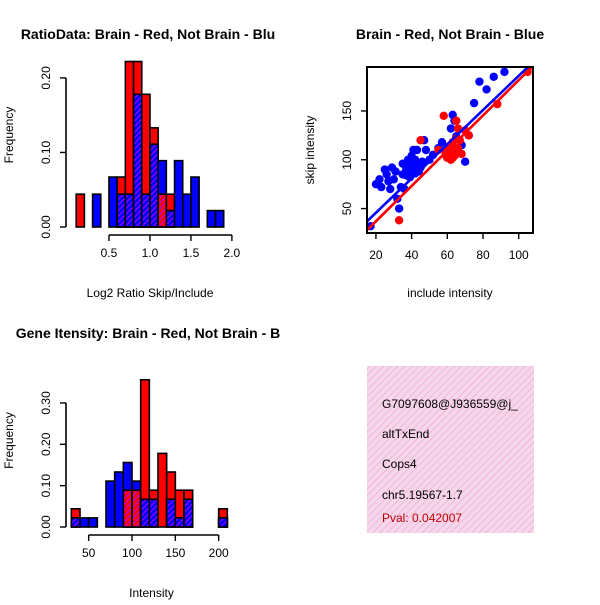 The height and width of the screenshot is (605, 600). I want to click on x-tick-label: 60, so click(448, 255).